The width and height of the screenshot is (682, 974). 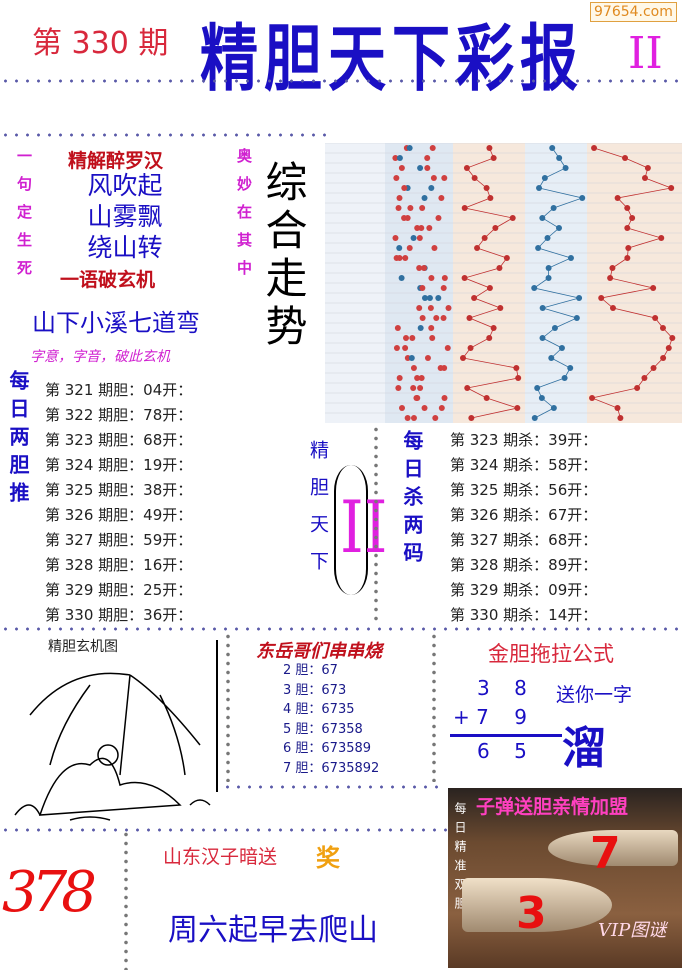 I want to click on skewer-row: 4 胆：6735, so click(x=319, y=709).